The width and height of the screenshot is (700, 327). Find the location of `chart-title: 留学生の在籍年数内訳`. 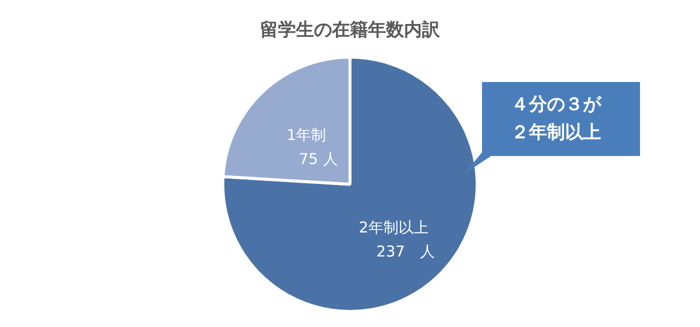

chart-title: 留学生の在籍年数内訳 is located at coordinates (350, 29).